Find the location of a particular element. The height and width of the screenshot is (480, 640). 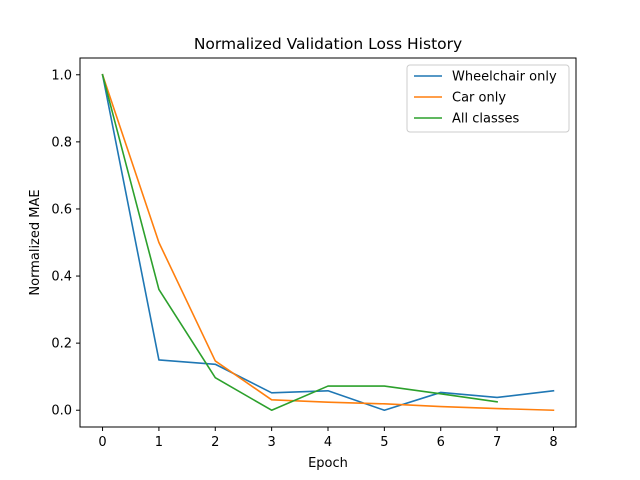

x-axis-ticks: 0 1 2 3 4 5 6 7 8 is located at coordinates (328, 438).